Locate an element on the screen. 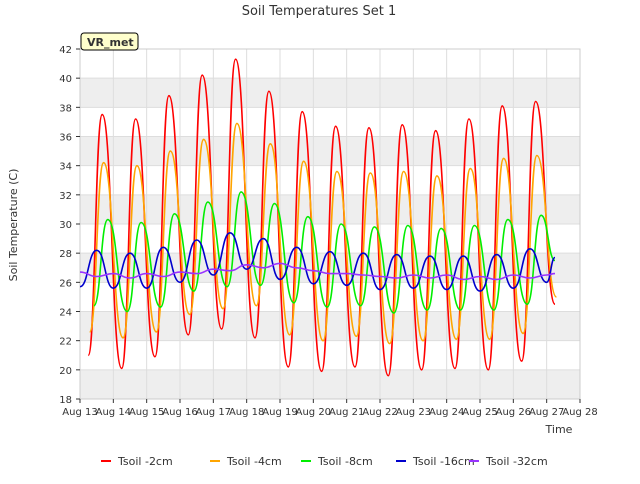 Image resolution: width=640 pixels, height=484 pixels. x-tick-label: Aug 19 is located at coordinates (279, 412).